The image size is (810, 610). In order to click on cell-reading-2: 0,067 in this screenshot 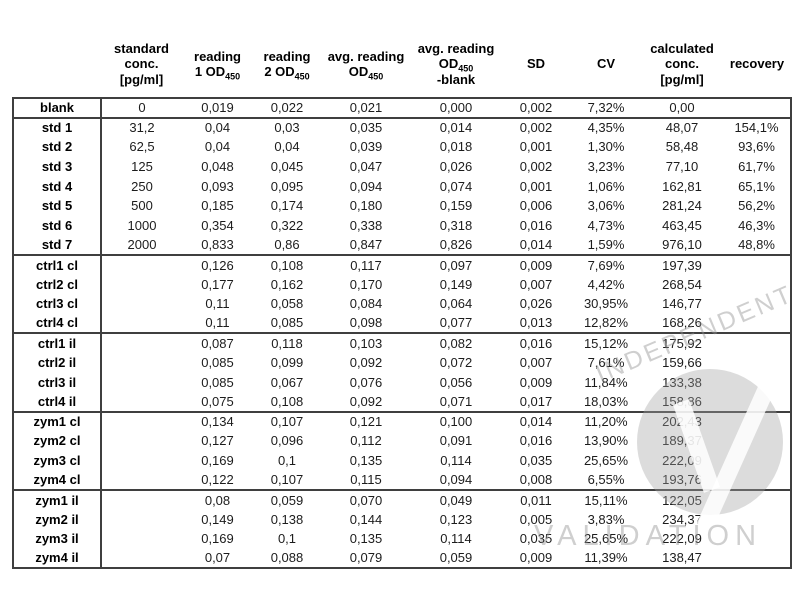, I will do `click(287, 382)`.